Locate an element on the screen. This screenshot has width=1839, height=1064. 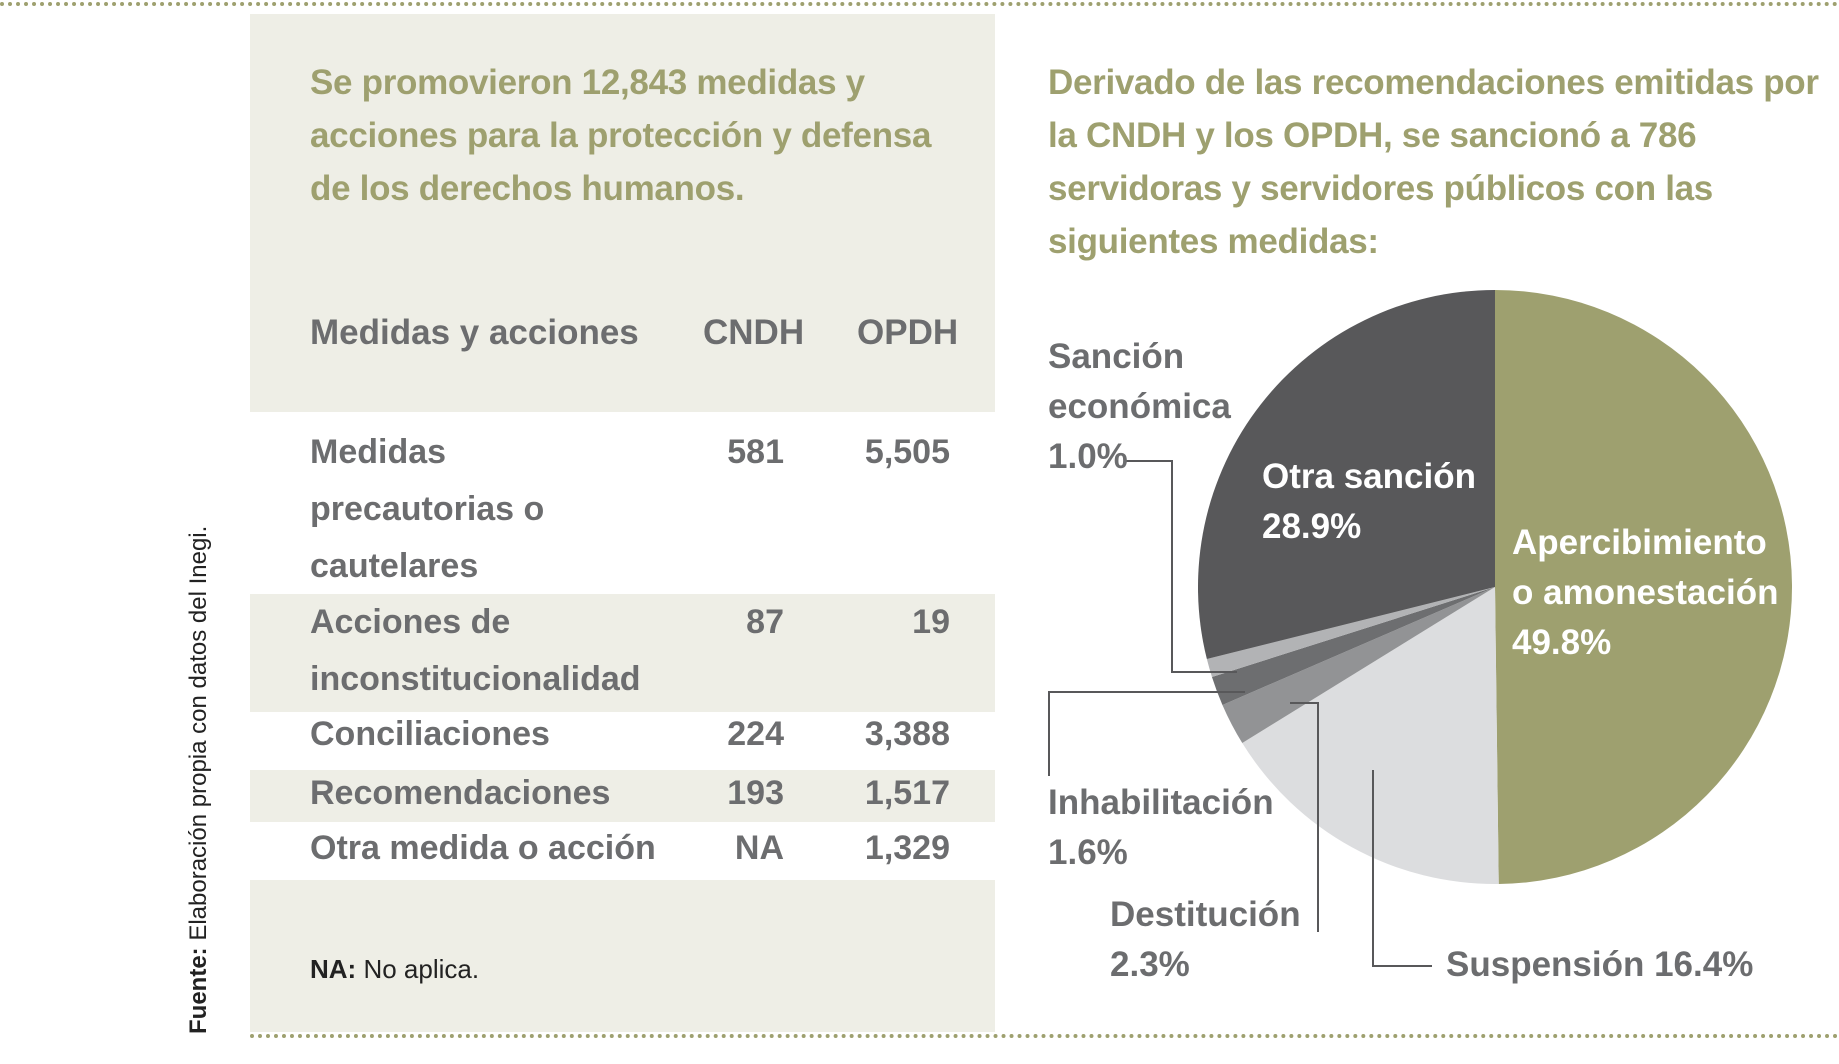
pie-label-line: 28.9% is located at coordinates (1312, 526).